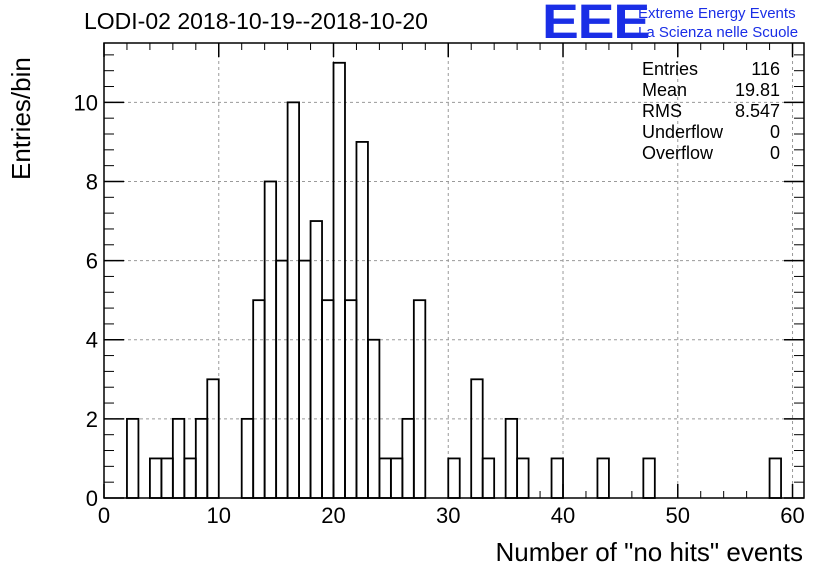  I want to click on stats-value: 116, so click(765, 69).